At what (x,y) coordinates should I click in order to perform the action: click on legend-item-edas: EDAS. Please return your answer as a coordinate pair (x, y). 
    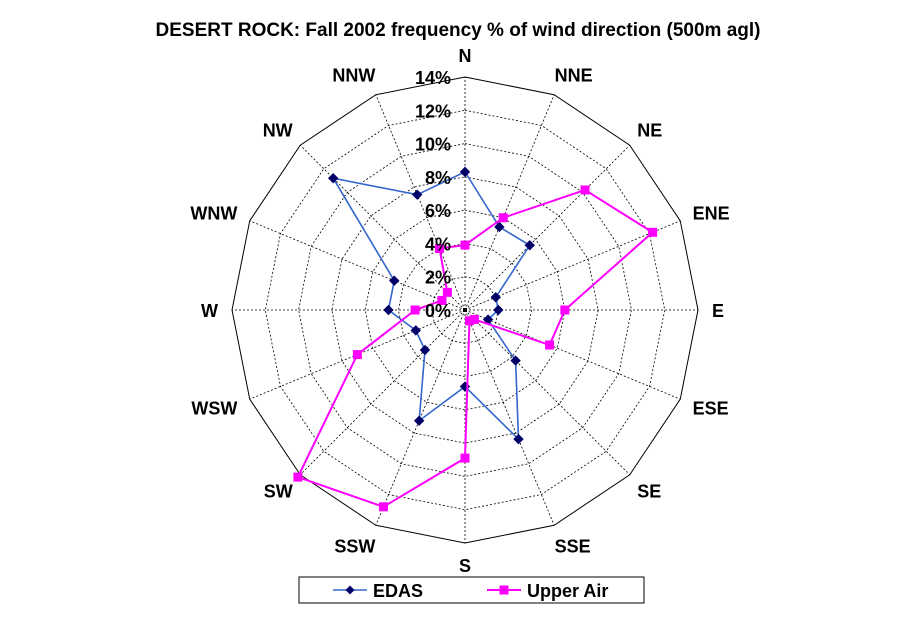
    Looking at the image, I should click on (378, 591).